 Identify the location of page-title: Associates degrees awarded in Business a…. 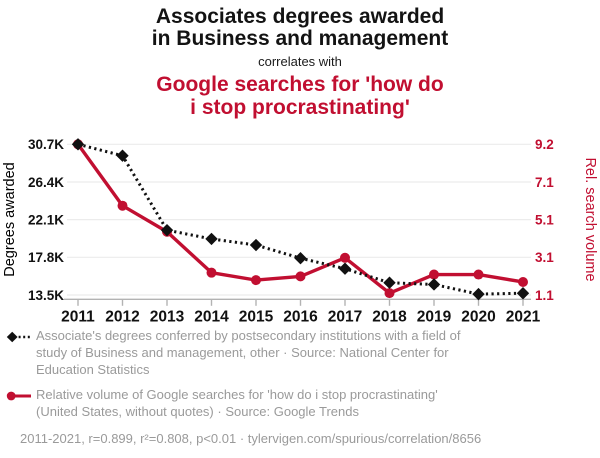
(300, 28).